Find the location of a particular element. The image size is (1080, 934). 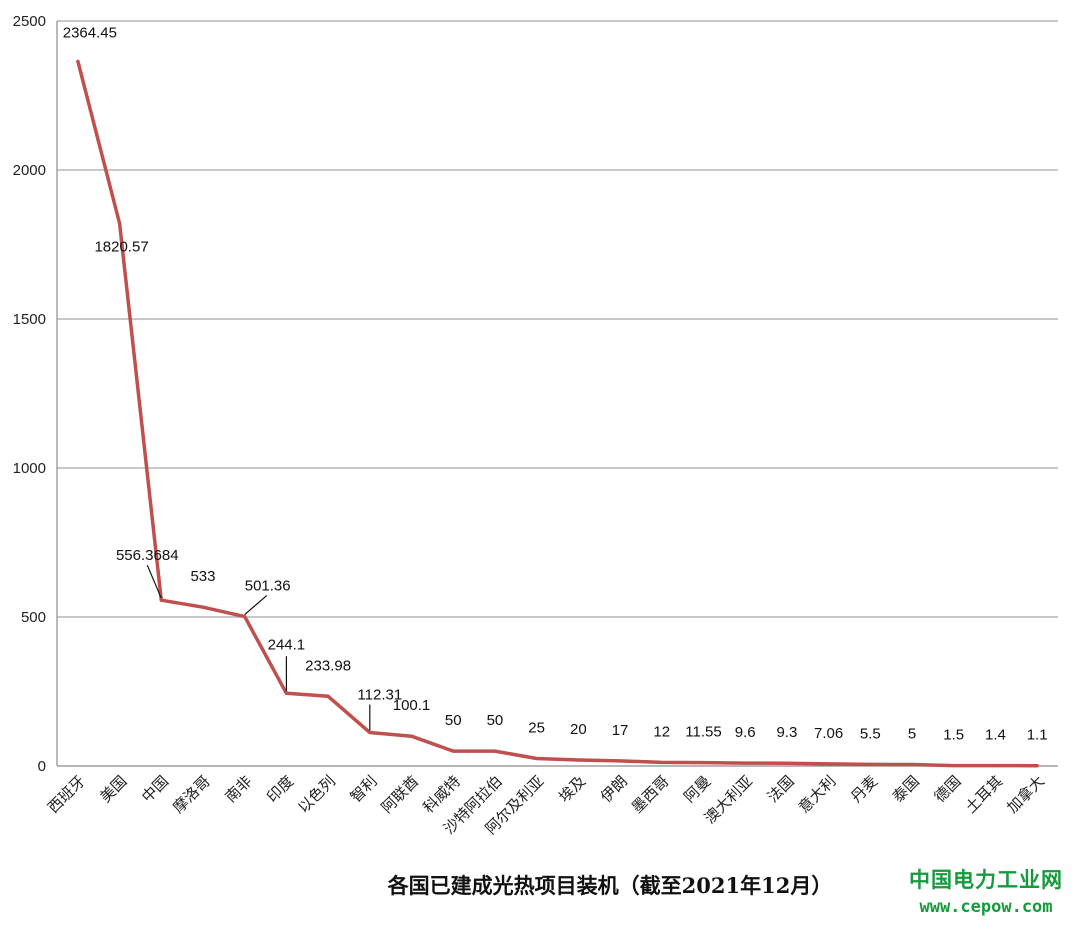

label-leader-lines is located at coordinates (258, 647).